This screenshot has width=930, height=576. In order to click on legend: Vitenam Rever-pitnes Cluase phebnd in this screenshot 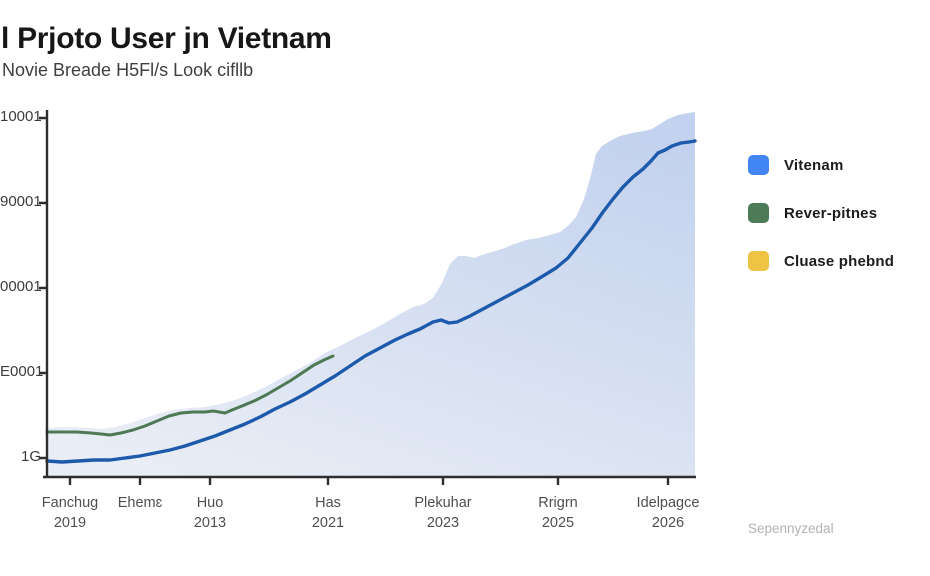, I will do `click(821, 226)`.